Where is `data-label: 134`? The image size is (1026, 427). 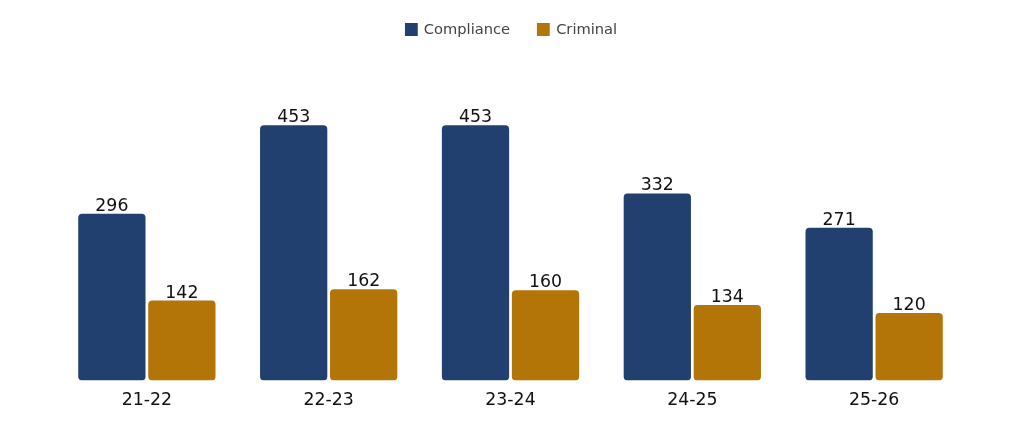
data-label: 134 is located at coordinates (727, 296).